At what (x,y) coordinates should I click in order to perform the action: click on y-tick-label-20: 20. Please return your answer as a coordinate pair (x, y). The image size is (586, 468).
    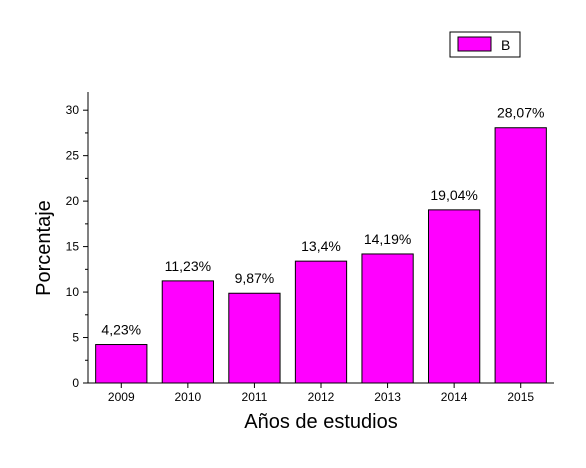
    Looking at the image, I should click on (73, 201).